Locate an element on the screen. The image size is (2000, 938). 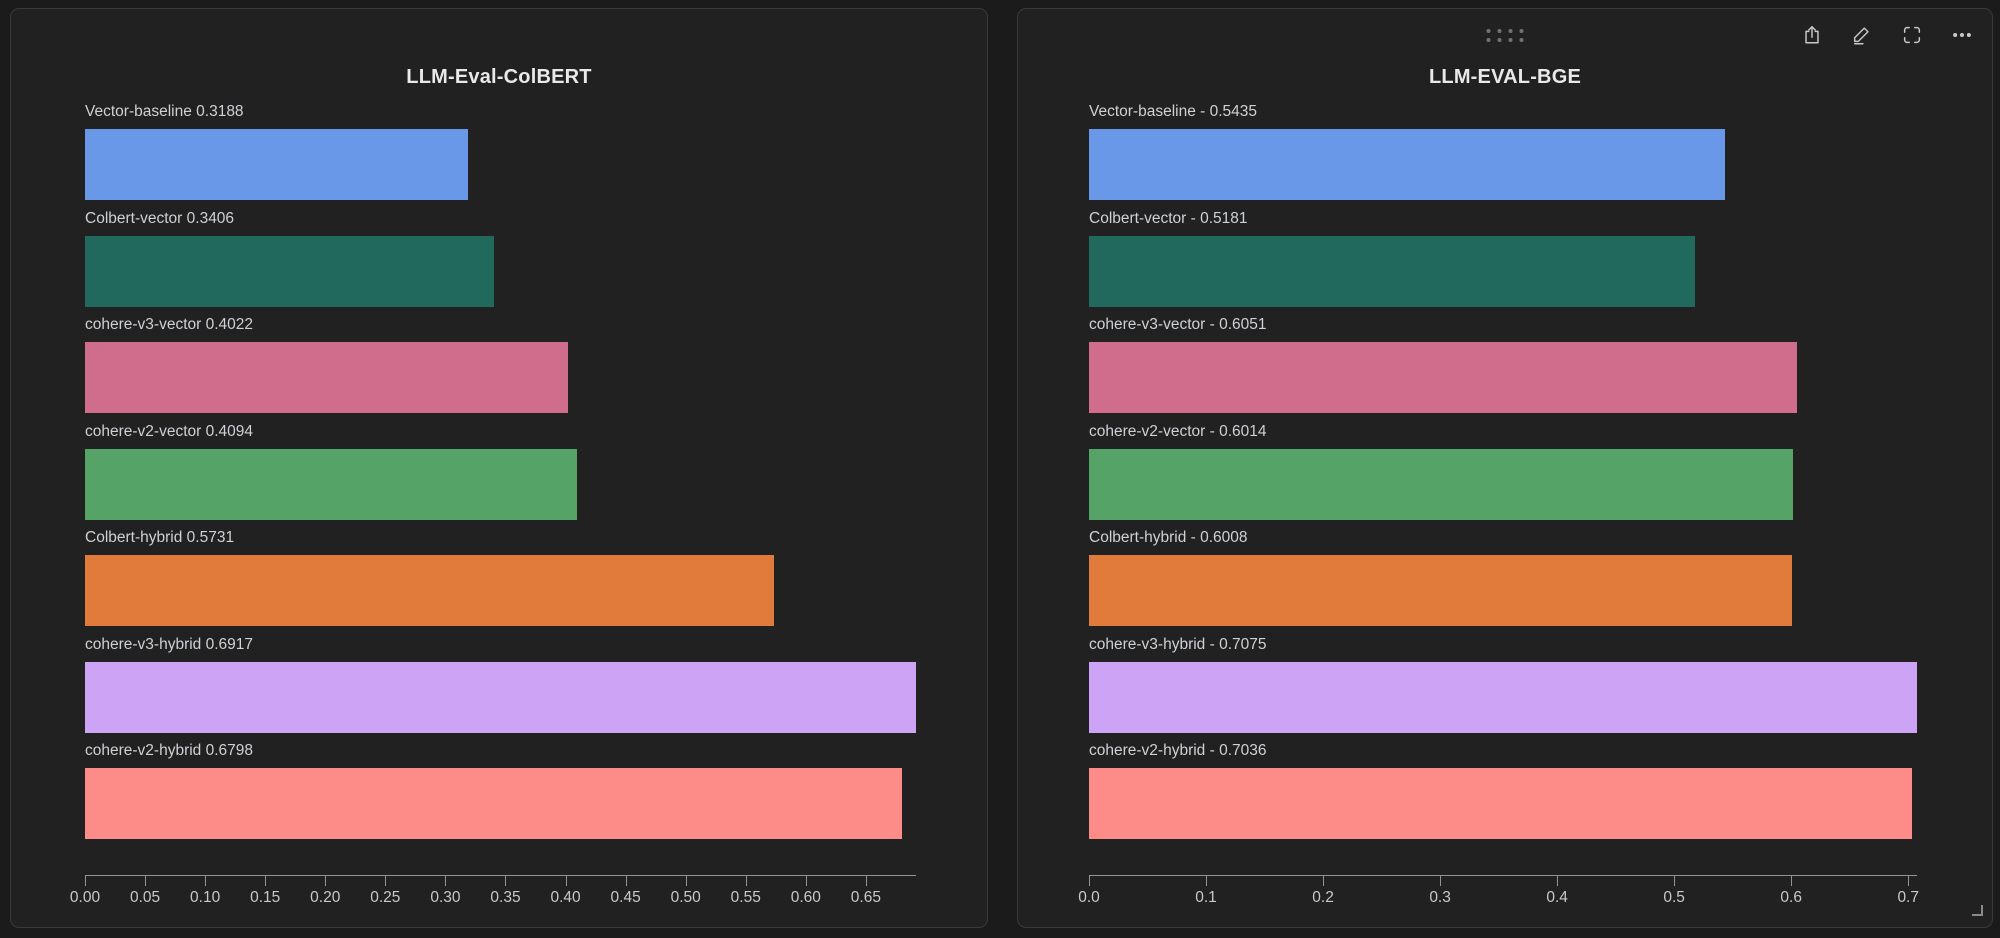
axis-tick-label: 0.50 is located at coordinates (685, 897).